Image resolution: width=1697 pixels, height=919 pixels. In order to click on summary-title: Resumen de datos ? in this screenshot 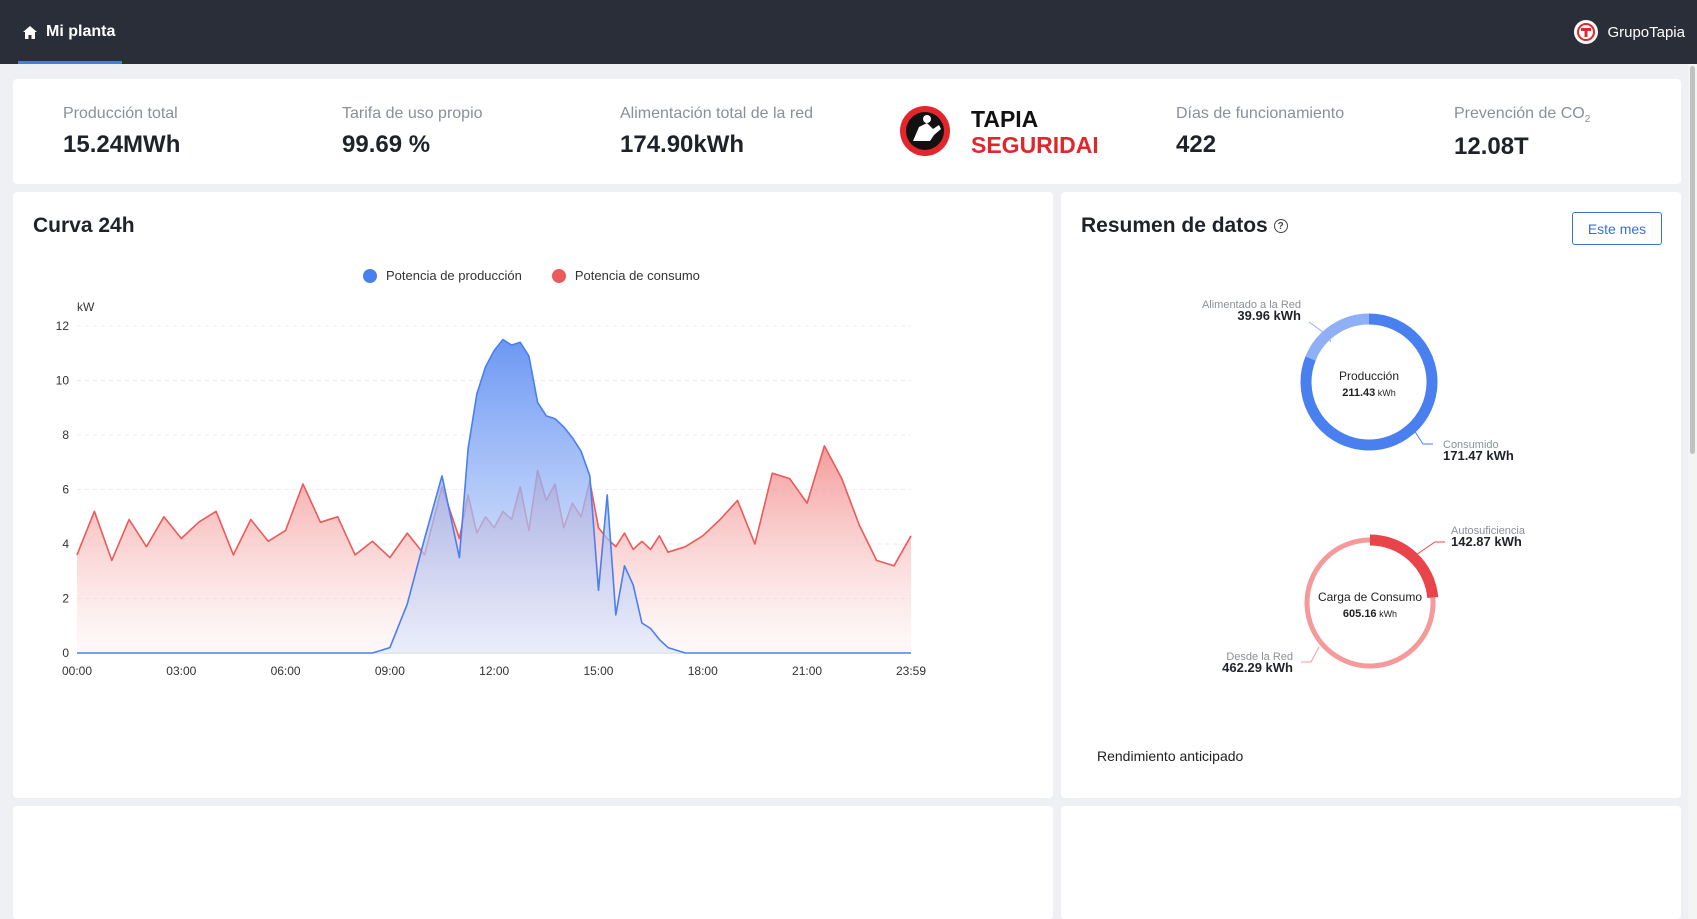, I will do `click(1184, 226)`.